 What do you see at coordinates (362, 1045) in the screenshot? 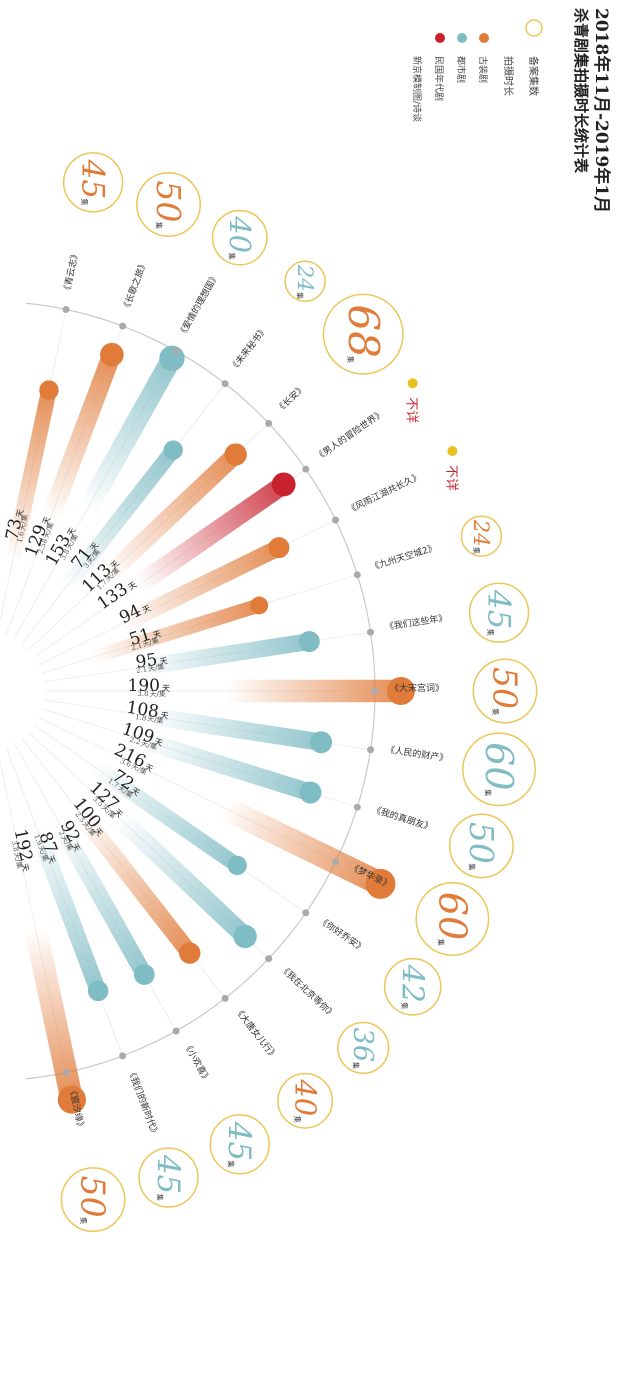
I see `episode-count-14: 36` at bounding box center [362, 1045].